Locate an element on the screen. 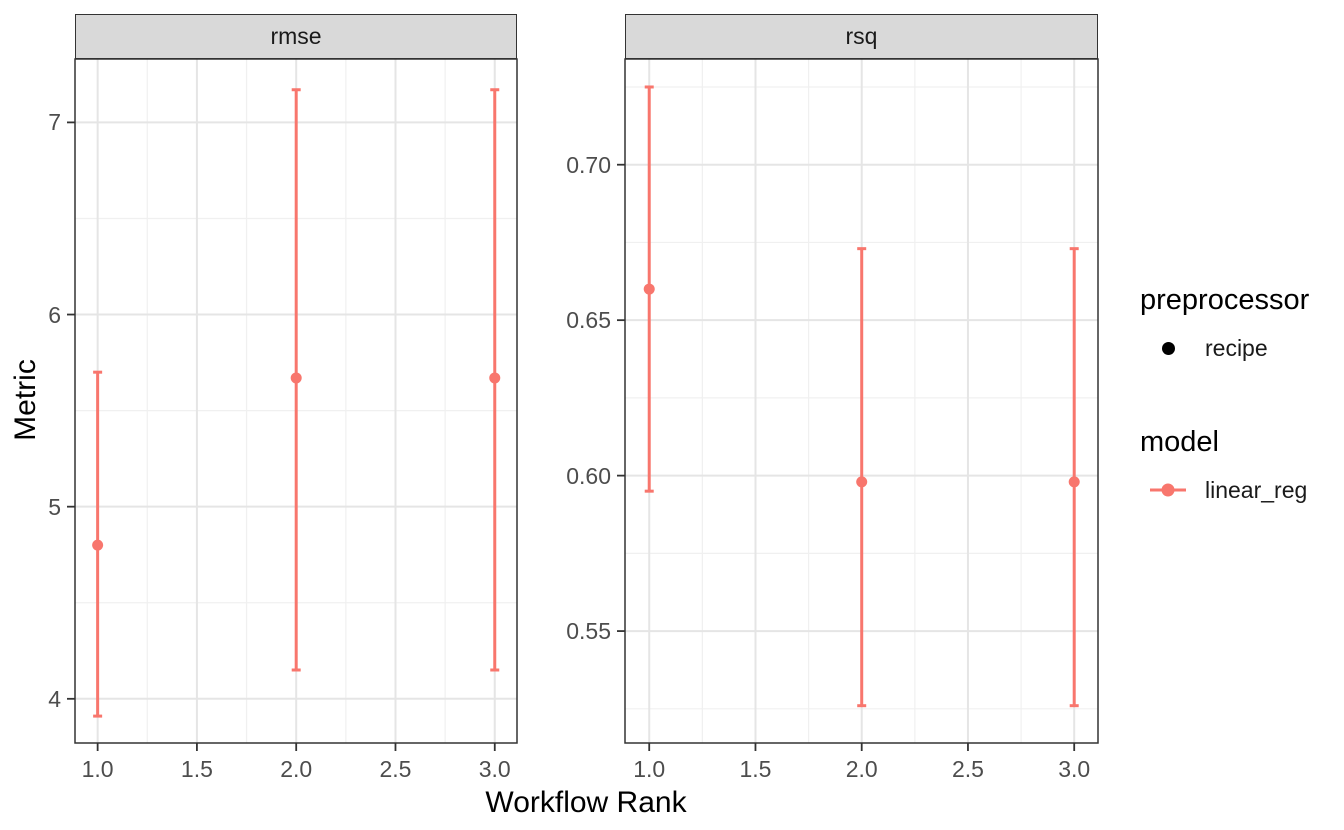  y-tick-label: 5 is located at coordinates (54, 506).